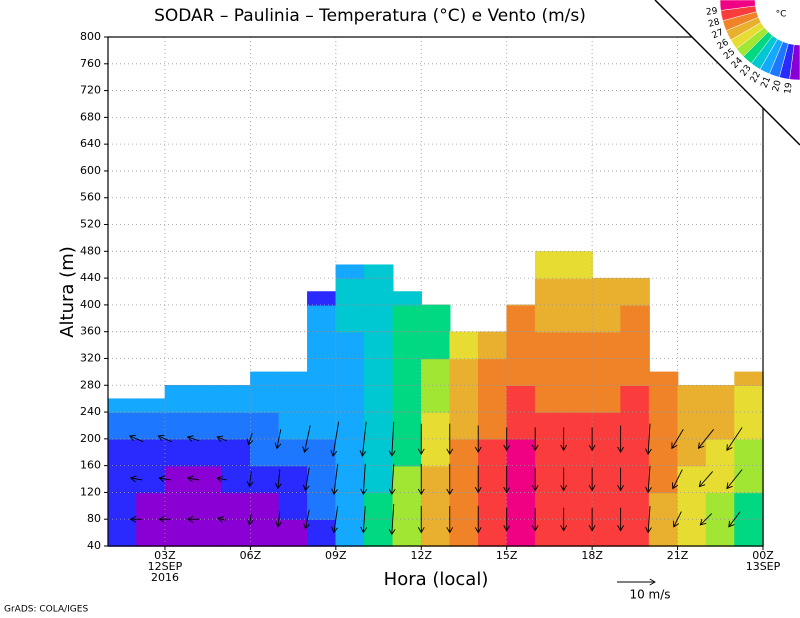 This screenshot has width=800, height=618. What do you see at coordinates (756, 77) in the screenshot?
I see `colorbar-label: 22` at bounding box center [756, 77].